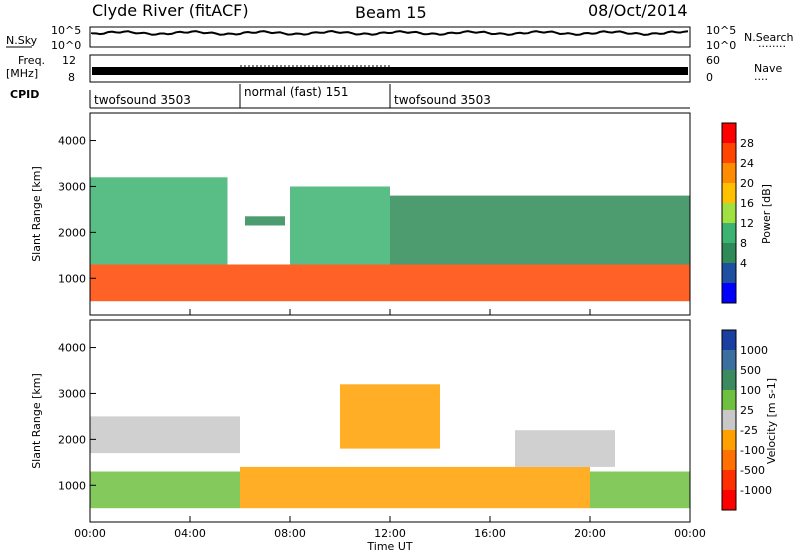 The height and width of the screenshot is (554, 800). Describe the element at coordinates (72, 393) in the screenshot. I see `velocity-y-tick-label-2: 3000` at that location.